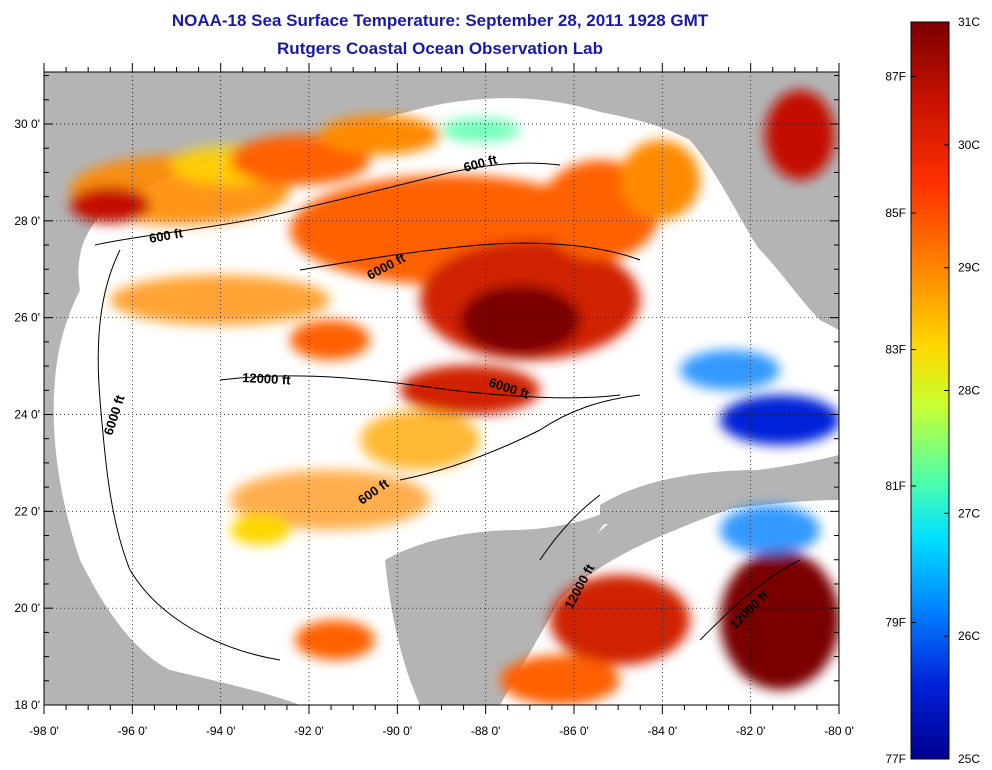  What do you see at coordinates (133, 731) in the screenshot?
I see `longitude-tick-label: -96 0'` at bounding box center [133, 731].